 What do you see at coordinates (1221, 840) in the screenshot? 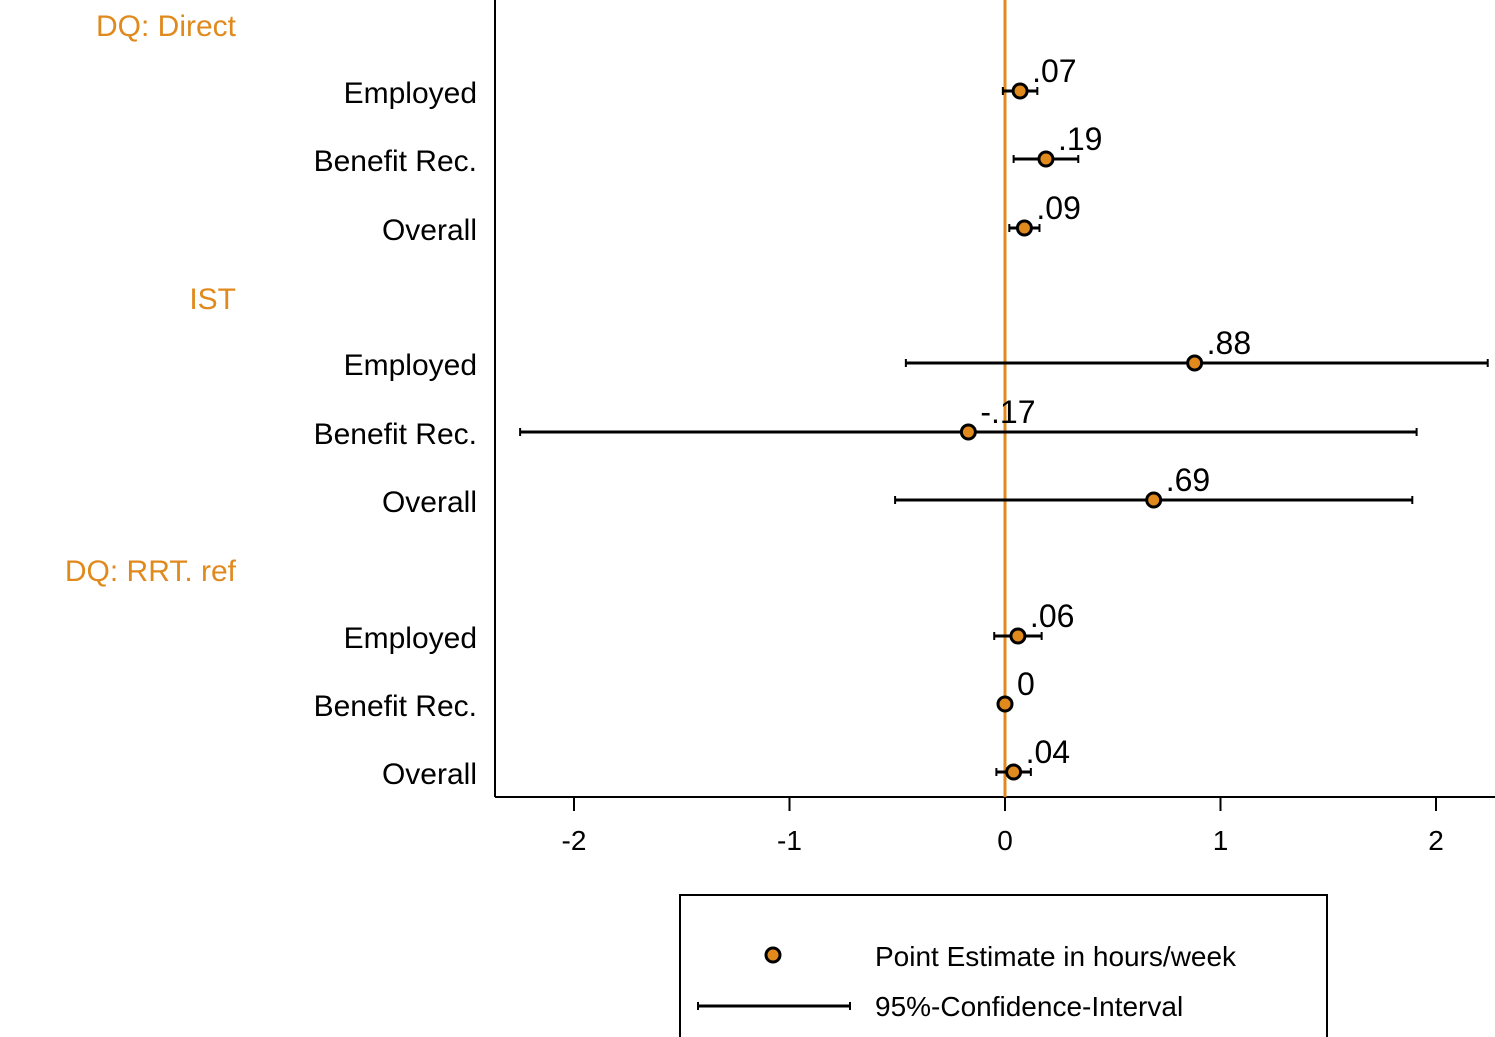
I see `x-tick-label: 1` at bounding box center [1221, 840].